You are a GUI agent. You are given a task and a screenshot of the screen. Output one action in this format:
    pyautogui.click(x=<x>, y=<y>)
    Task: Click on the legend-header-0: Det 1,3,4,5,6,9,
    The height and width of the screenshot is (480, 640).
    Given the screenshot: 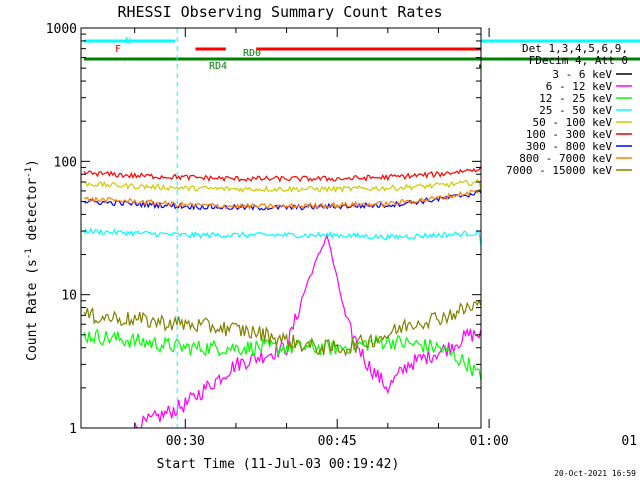 What is the action you would take?
    pyautogui.click(x=575, y=48)
    